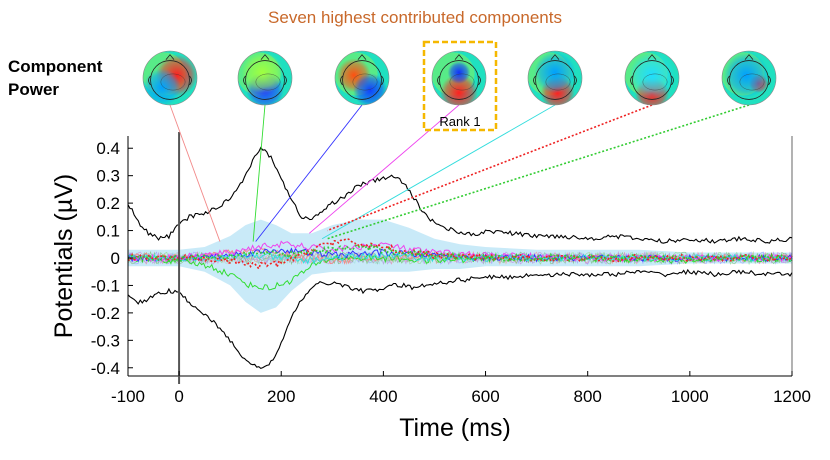 The image size is (830, 460). Describe the element at coordinates (383, 396) in the screenshot. I see `x-tick-label: 400` at that location.